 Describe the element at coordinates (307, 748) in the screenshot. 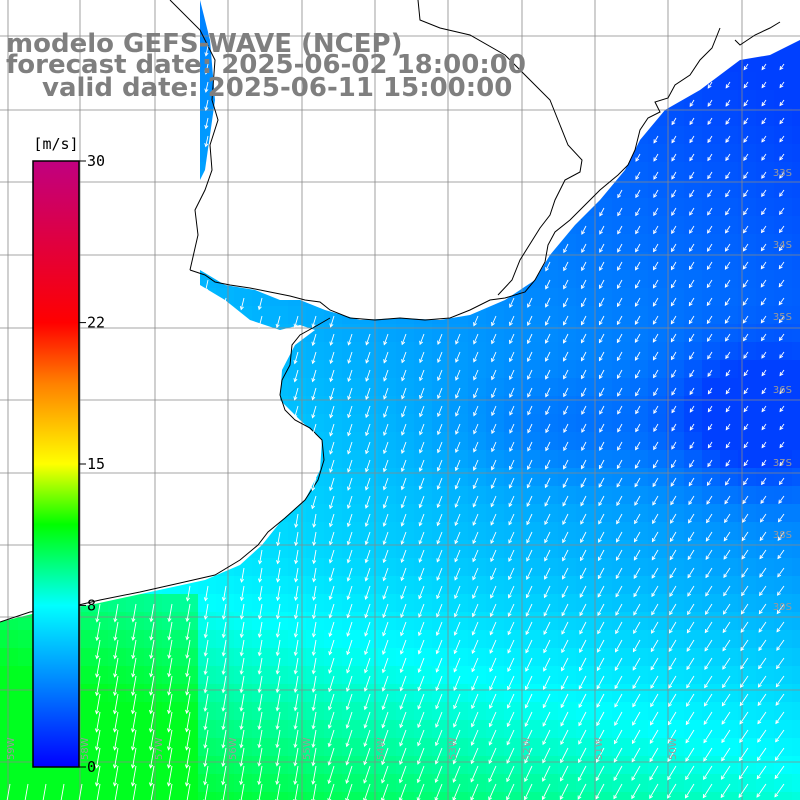

I see `lon-label: 55W` at that location.